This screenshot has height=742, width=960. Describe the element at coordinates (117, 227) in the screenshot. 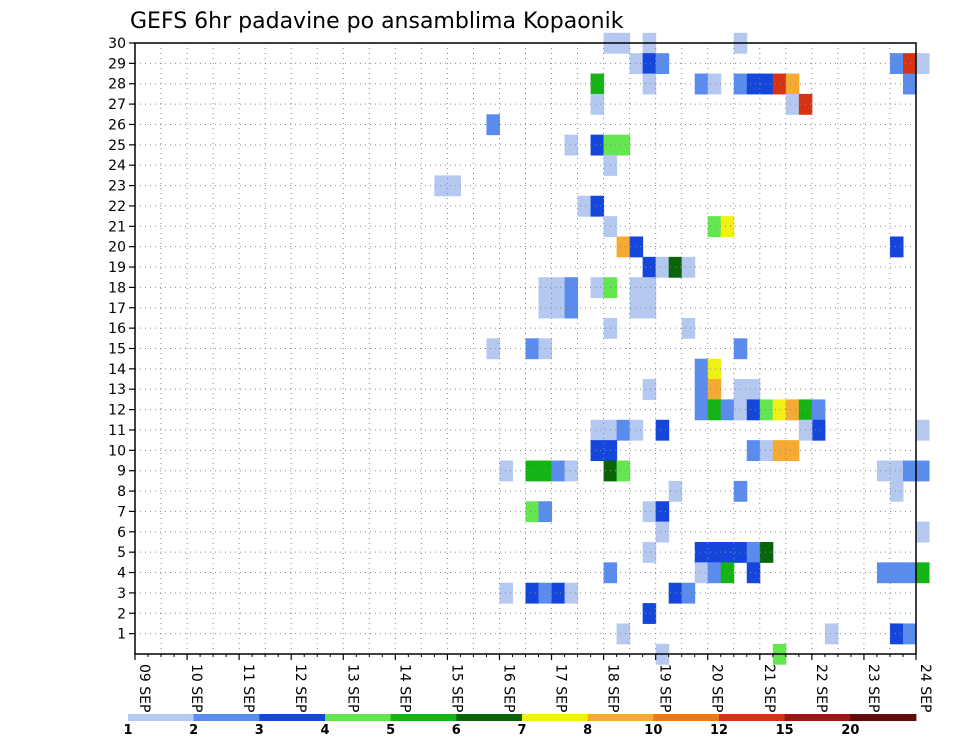

I see `y-tick-label: 21` at that location.